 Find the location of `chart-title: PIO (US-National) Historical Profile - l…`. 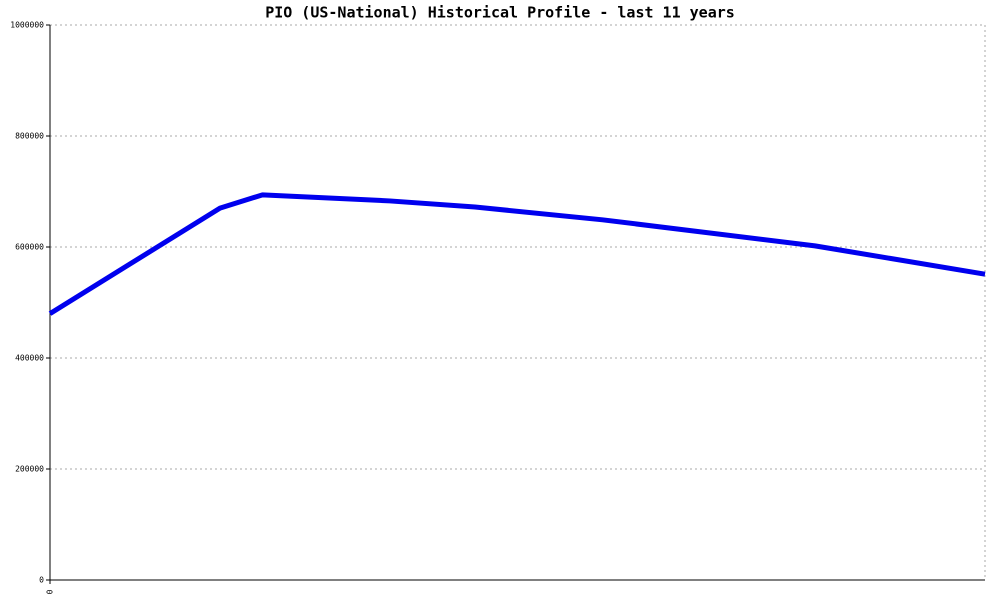

chart-title: PIO (US-National) Historical Profile - l… is located at coordinates (500, 13).